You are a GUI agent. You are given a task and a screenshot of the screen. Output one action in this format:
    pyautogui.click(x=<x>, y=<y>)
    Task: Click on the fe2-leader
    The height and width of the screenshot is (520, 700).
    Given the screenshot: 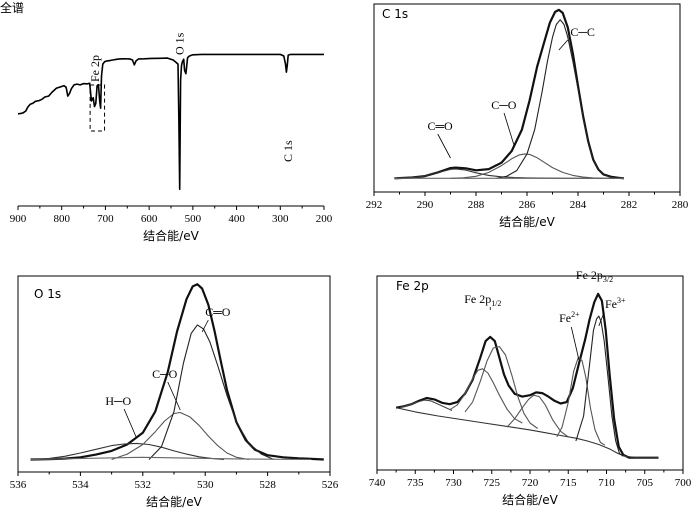 What is the action you would take?
    pyautogui.click(x=575, y=343)
    